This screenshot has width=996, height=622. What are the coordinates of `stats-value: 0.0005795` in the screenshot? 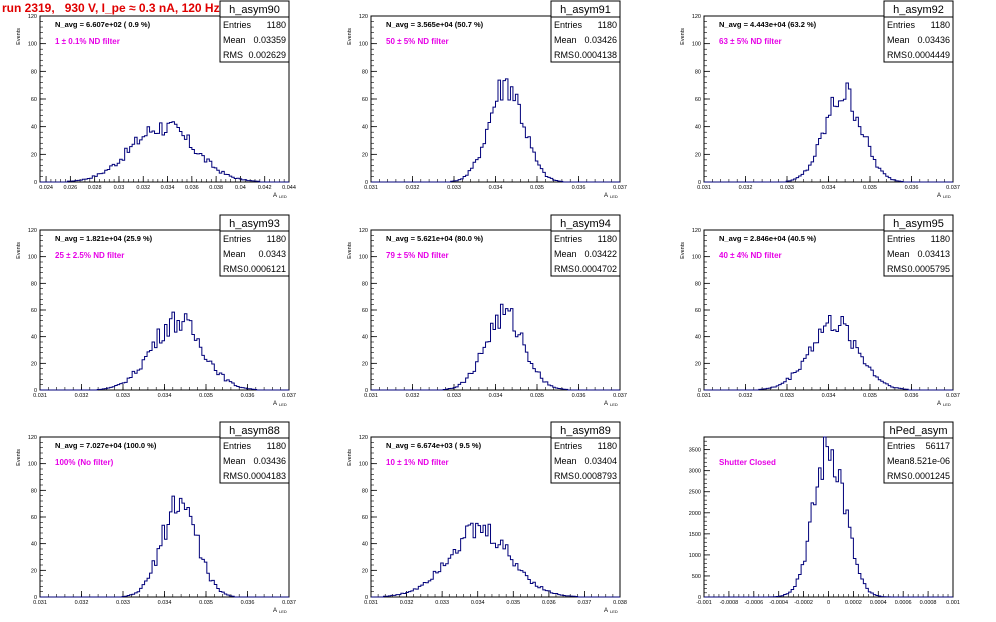 It's located at (928, 269).